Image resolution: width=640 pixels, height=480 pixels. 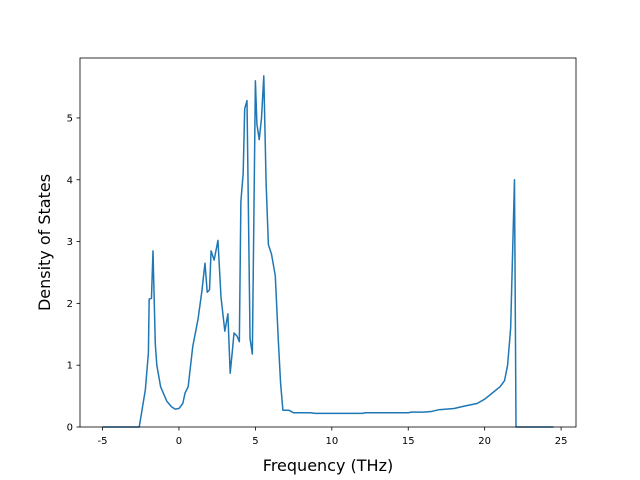 What do you see at coordinates (70, 118) in the screenshot?
I see `y-tick-label: 5` at bounding box center [70, 118].